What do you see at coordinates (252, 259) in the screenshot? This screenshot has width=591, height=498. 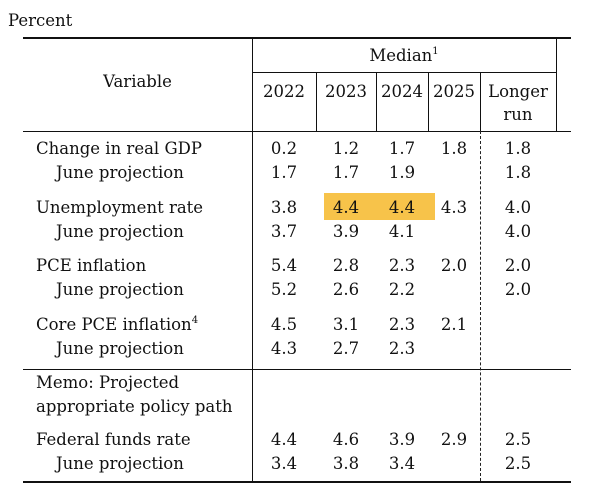 I see `variable-column-divider` at bounding box center [252, 259].